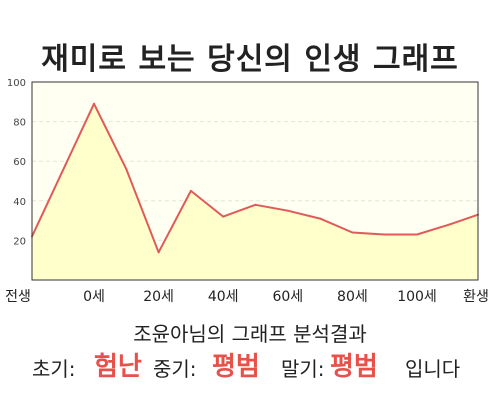 The image size is (500, 400). What do you see at coordinates (433, 369) in the screenshot?
I see `closing-text: 입니다` at bounding box center [433, 369].